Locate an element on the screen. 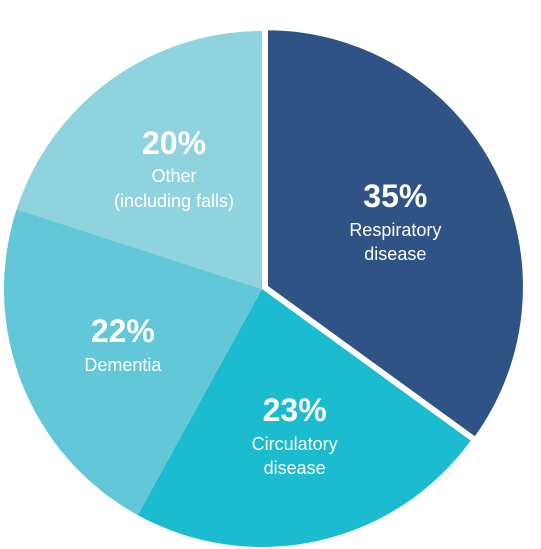  category-label: Respiratory disease is located at coordinates (395, 241).